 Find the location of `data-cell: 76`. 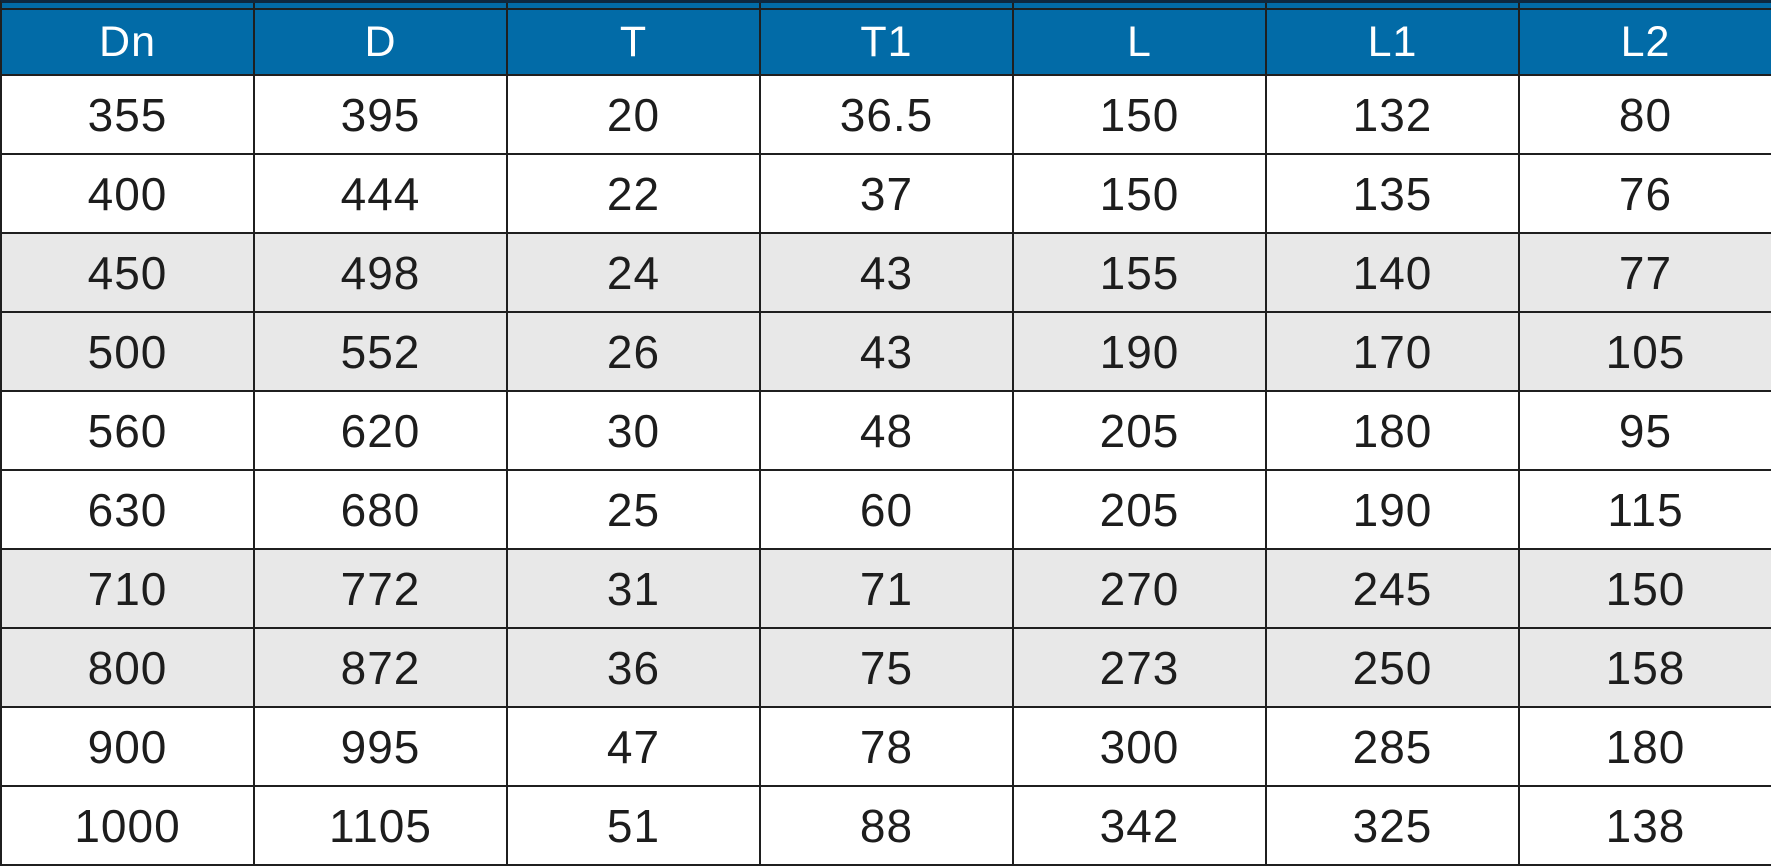

data-cell: 76 is located at coordinates (1645, 193).